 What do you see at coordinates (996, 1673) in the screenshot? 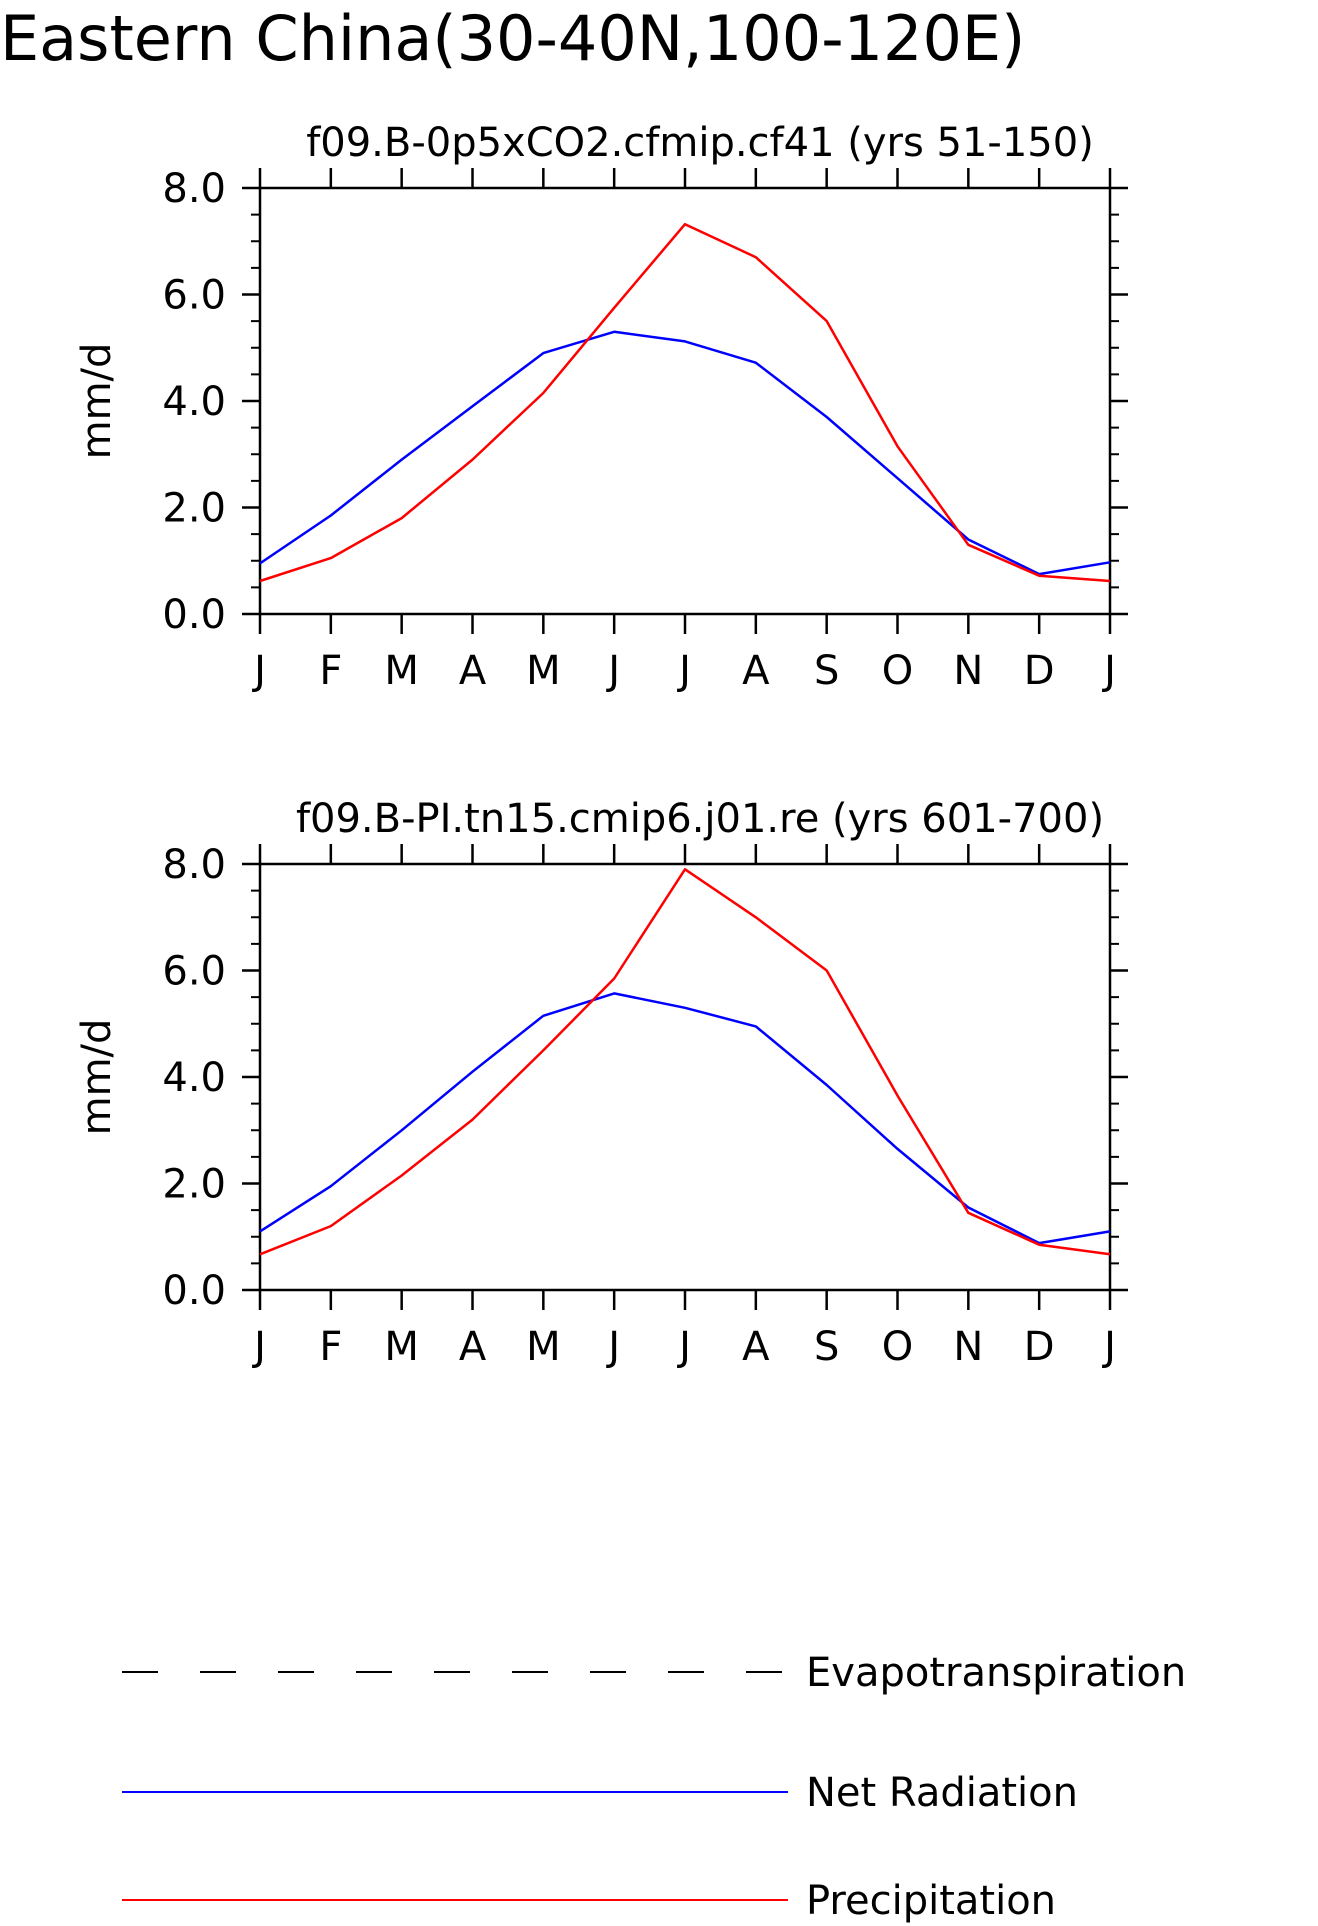
I see `legend-label-evapotranspiration: Evapotranspiration` at bounding box center [996, 1673].